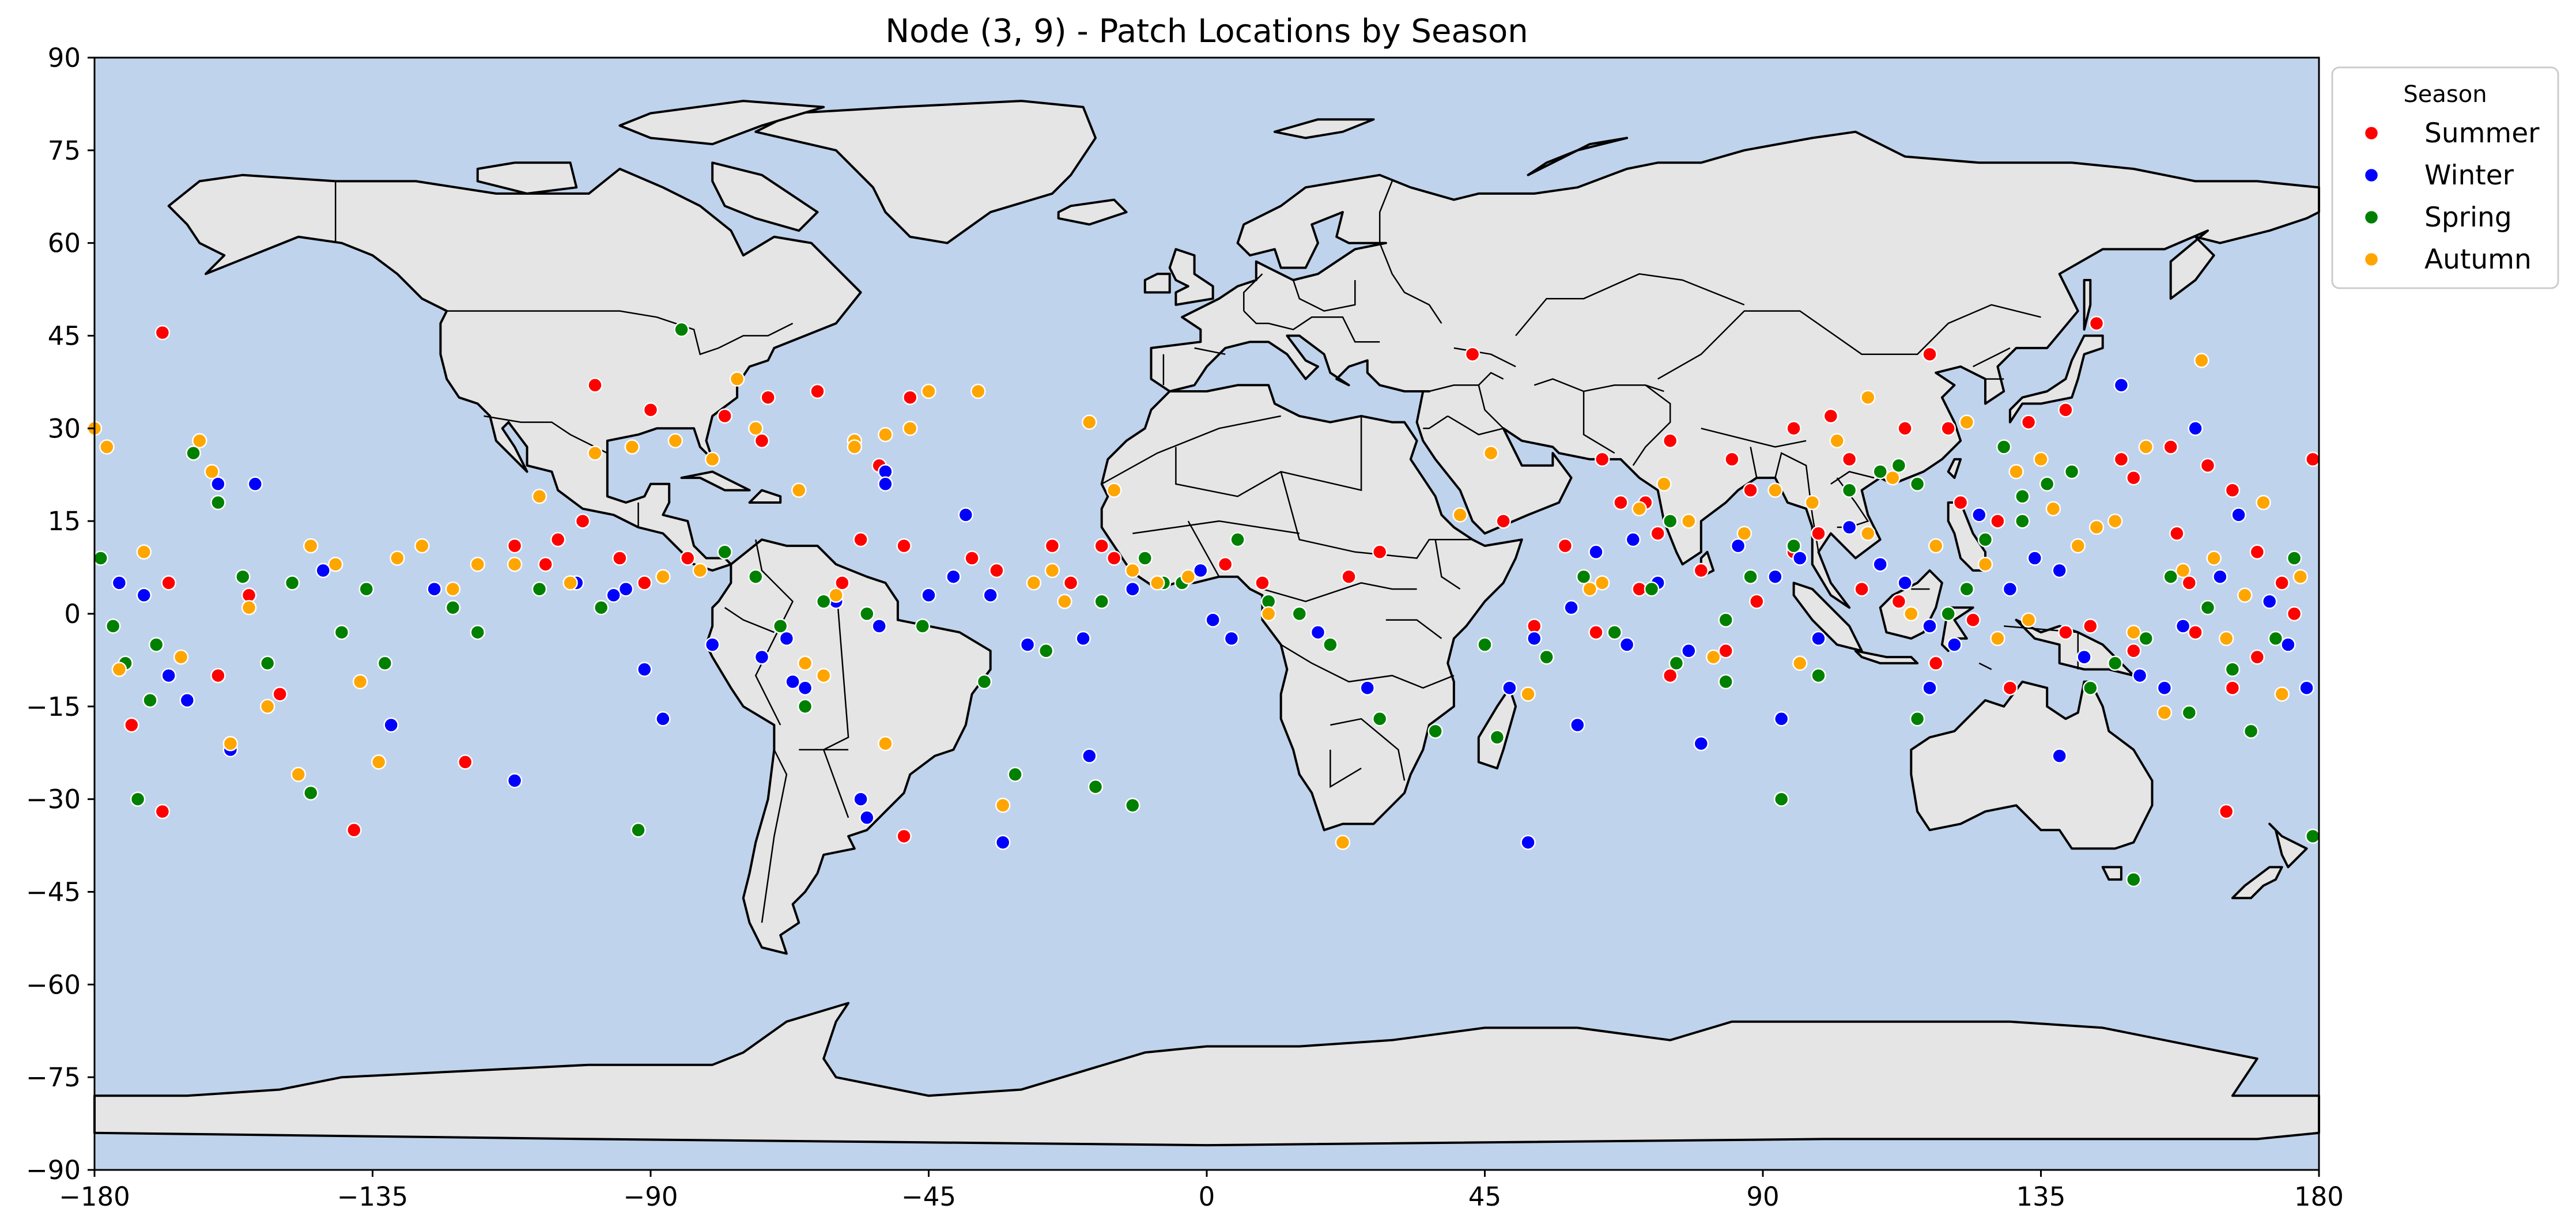  I want to click on y-tick-label: 90, so click(64, 58).